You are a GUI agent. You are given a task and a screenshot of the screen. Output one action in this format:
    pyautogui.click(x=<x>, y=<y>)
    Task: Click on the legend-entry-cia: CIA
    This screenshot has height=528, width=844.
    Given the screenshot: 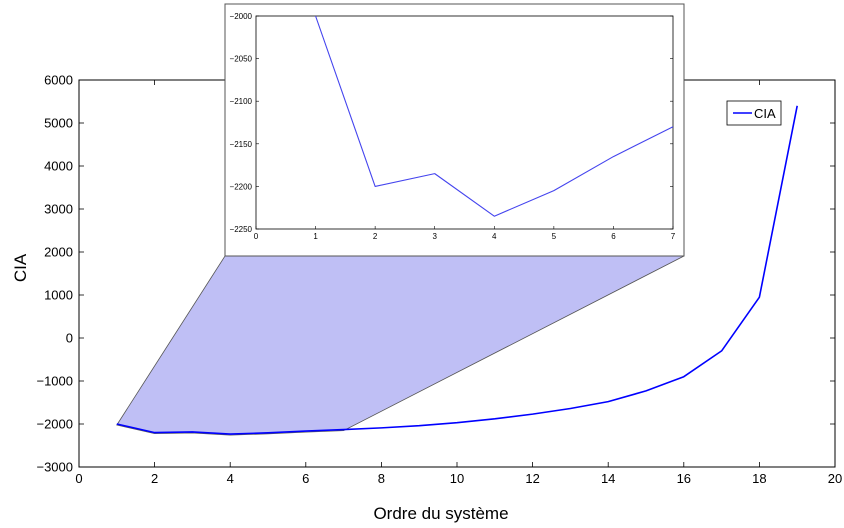 What is the action you would take?
    pyautogui.click(x=765, y=113)
    